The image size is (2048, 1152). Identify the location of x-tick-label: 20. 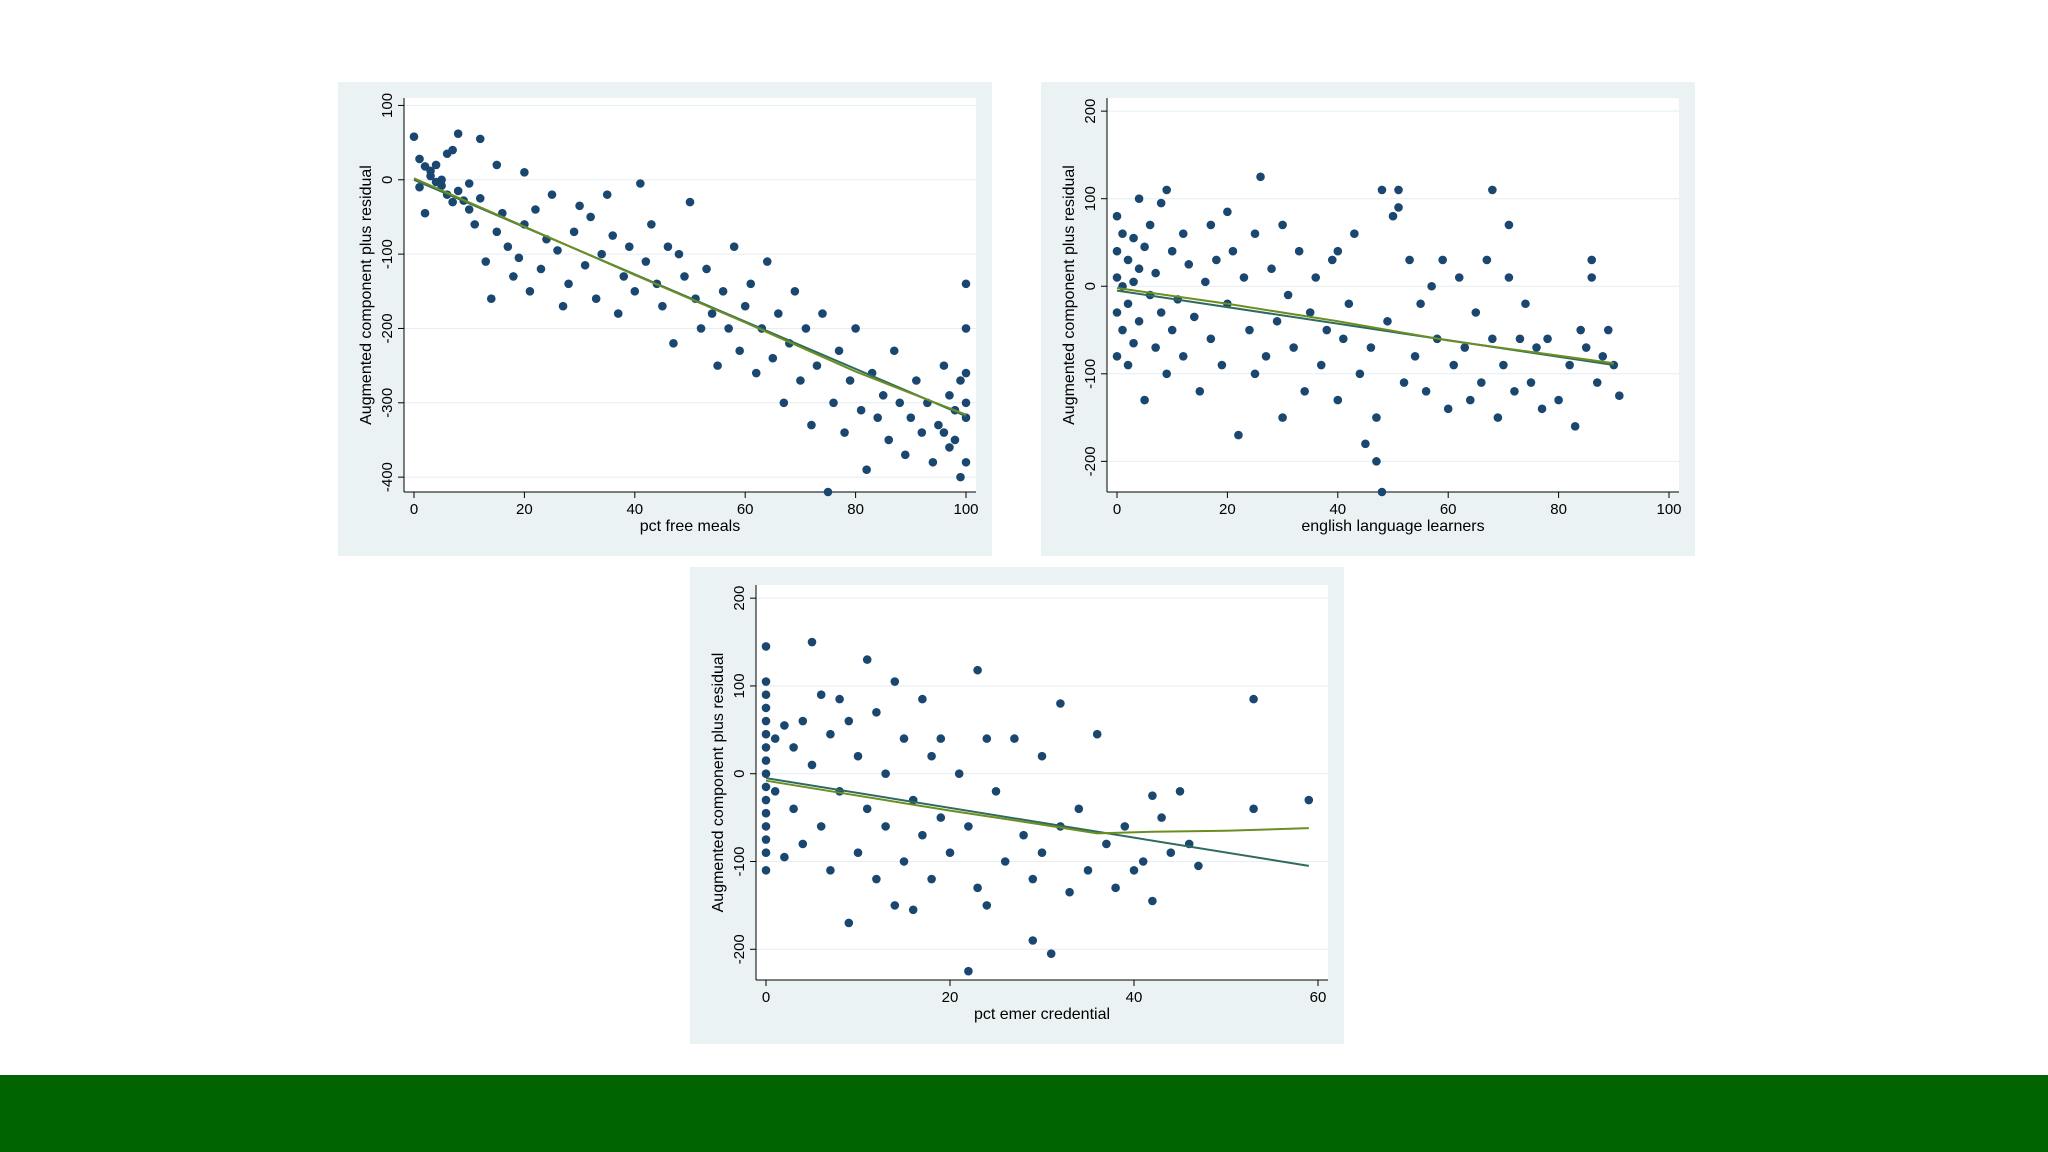
(1227, 509).